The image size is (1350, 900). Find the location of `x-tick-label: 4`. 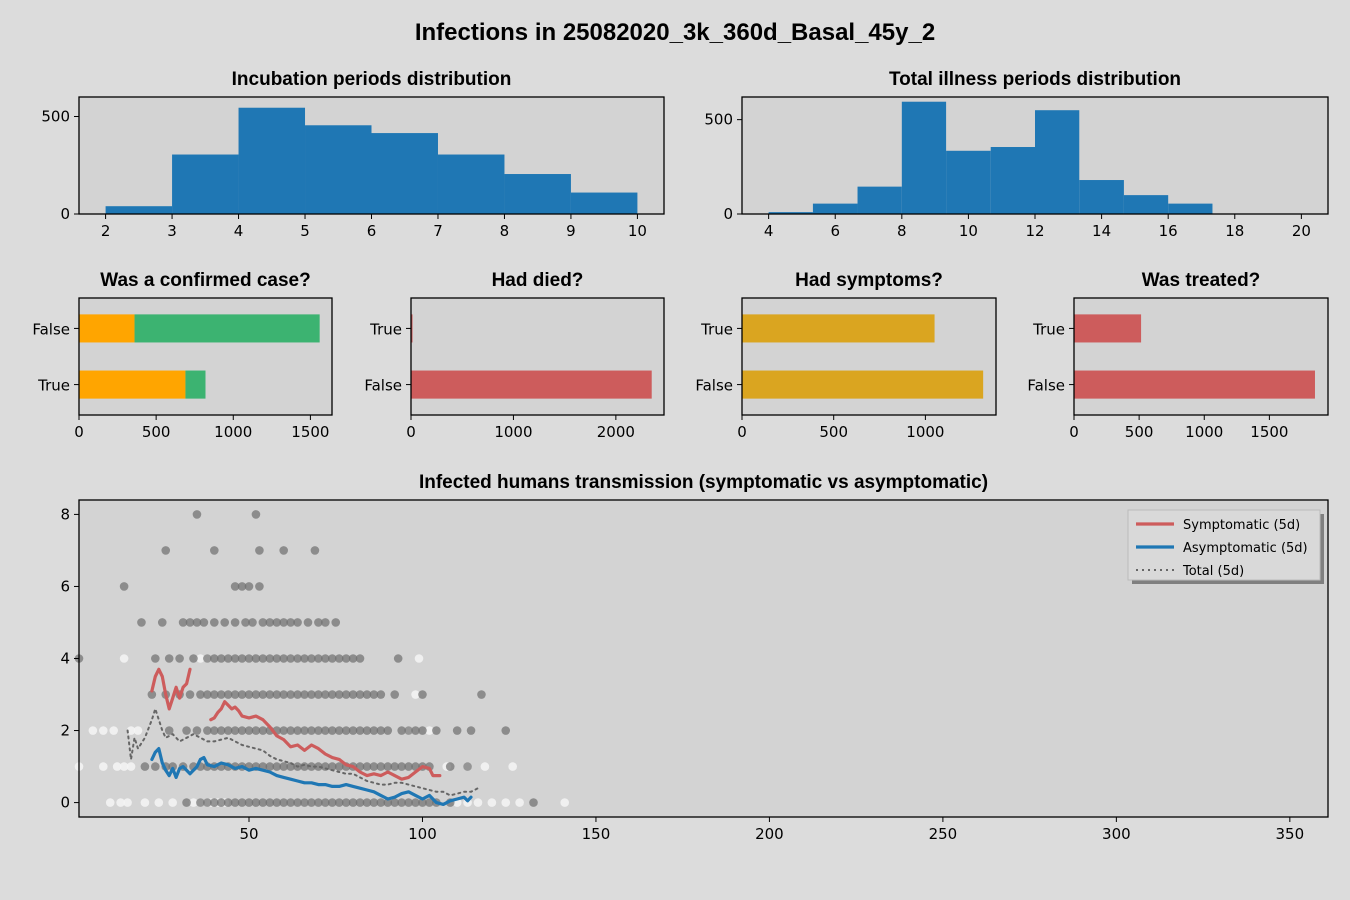

x-tick-label: 4 is located at coordinates (769, 231).